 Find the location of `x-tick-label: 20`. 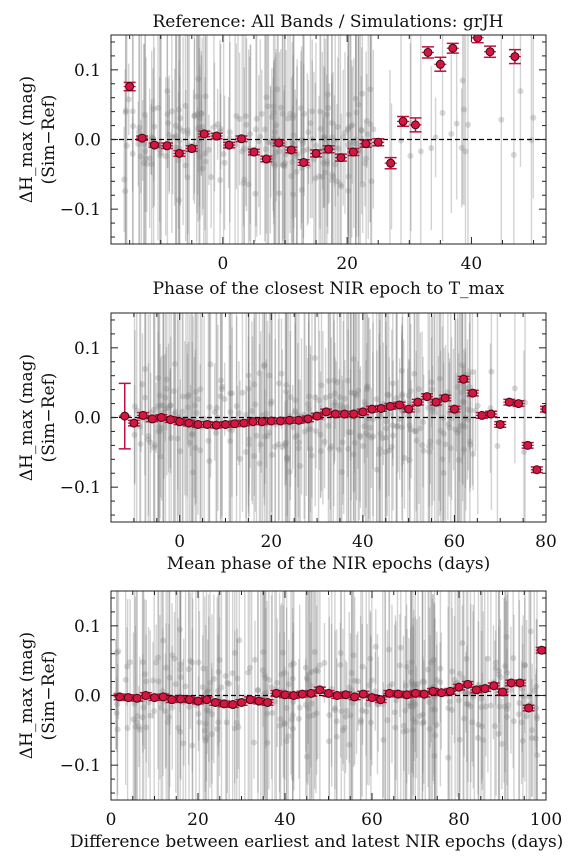

x-tick-label: 20 is located at coordinates (347, 264).